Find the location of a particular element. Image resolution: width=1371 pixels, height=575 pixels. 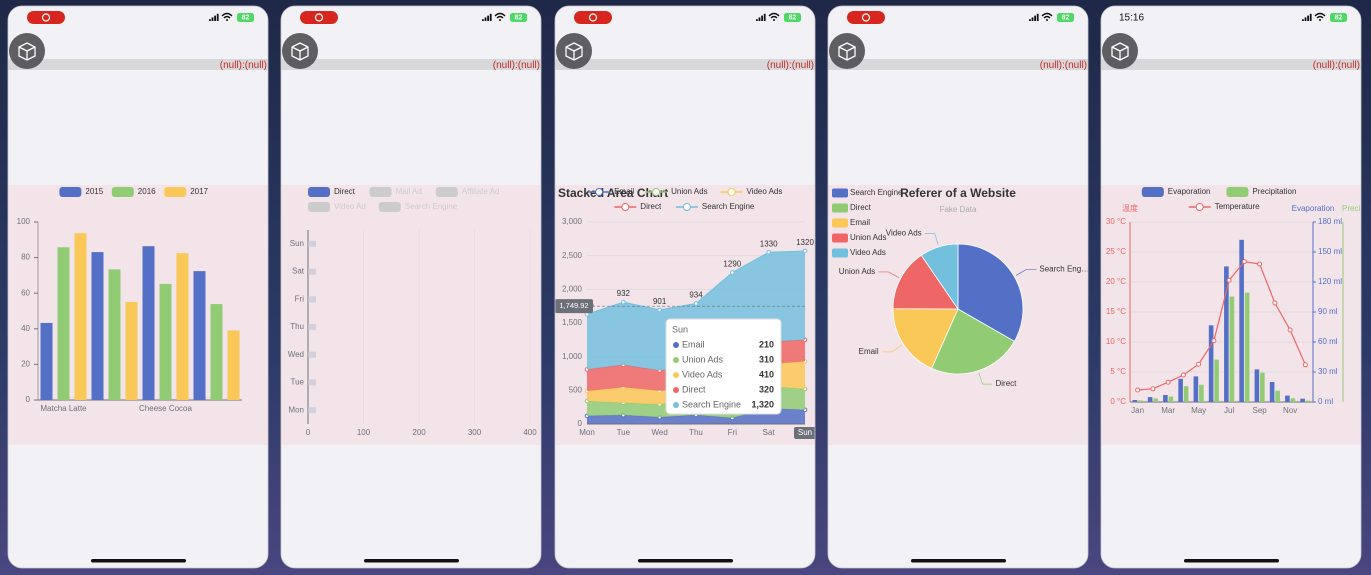

tooltip-name: Search Engine is located at coordinates (711, 404).